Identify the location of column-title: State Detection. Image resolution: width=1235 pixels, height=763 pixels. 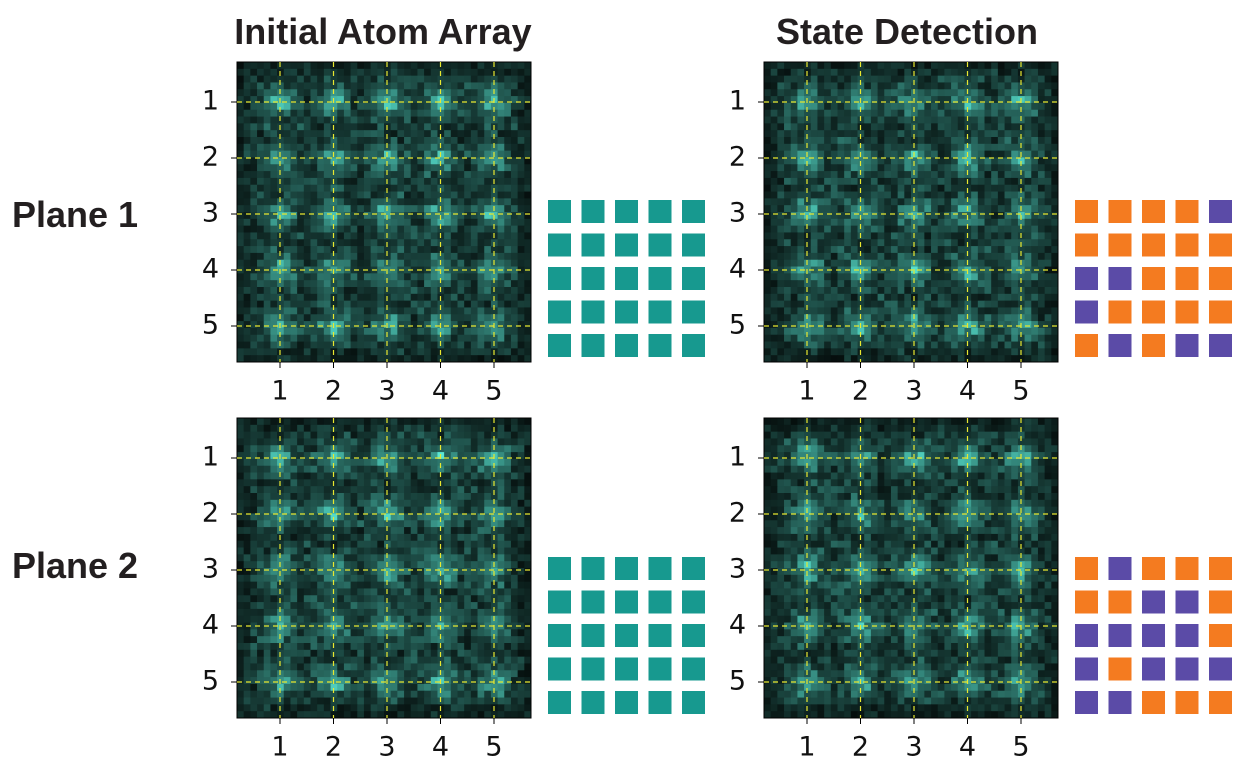
(907, 31).